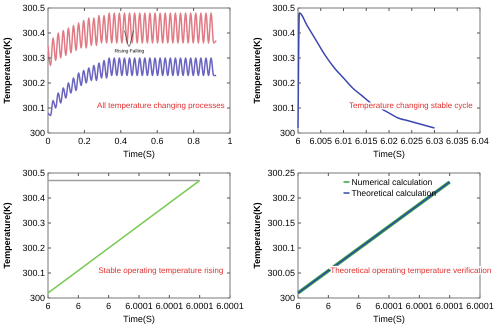  Describe the element at coordinates (84, 141) in the screenshot. I see `x-tick-label: 0.2` at that location.